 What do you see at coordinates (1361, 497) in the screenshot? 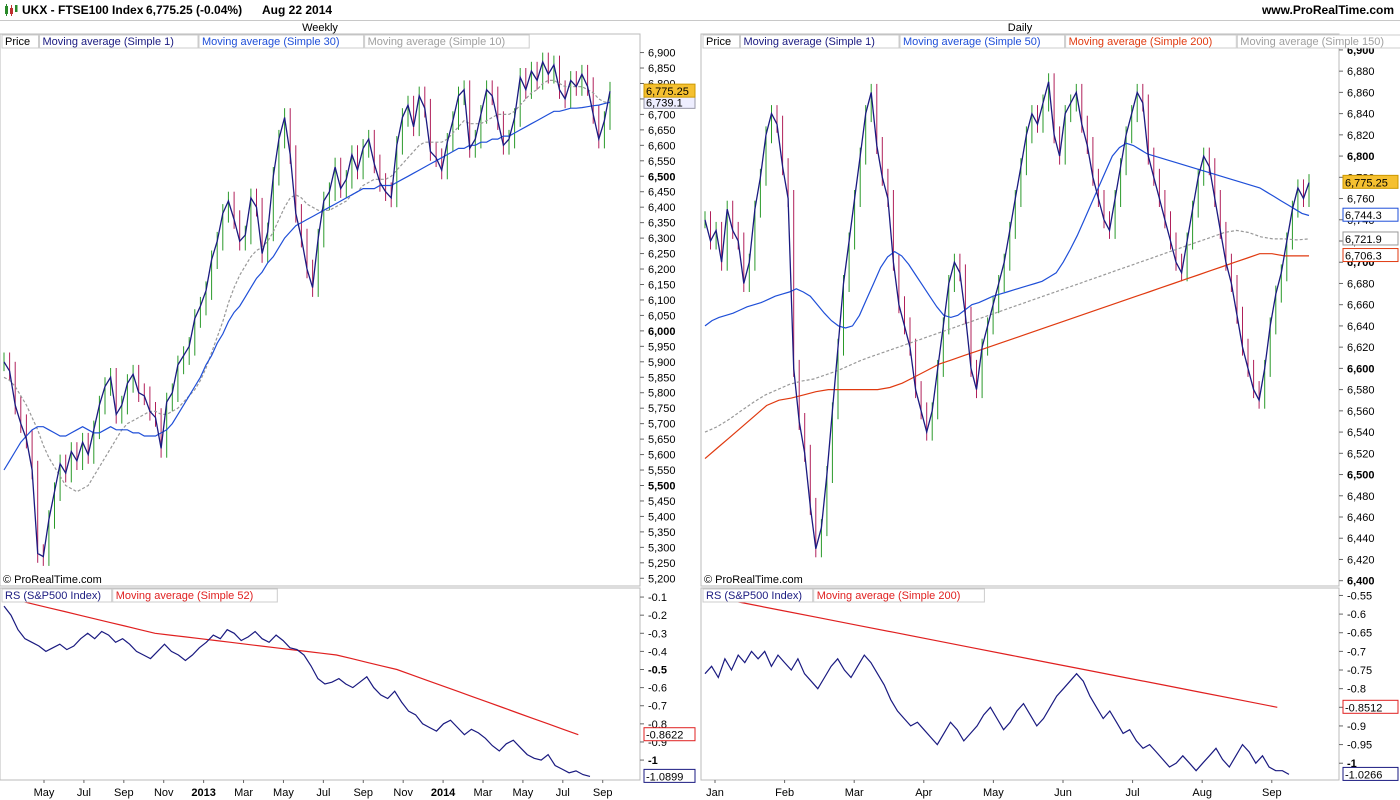
I see `y-tick-label: 6,480` at bounding box center [1361, 497].